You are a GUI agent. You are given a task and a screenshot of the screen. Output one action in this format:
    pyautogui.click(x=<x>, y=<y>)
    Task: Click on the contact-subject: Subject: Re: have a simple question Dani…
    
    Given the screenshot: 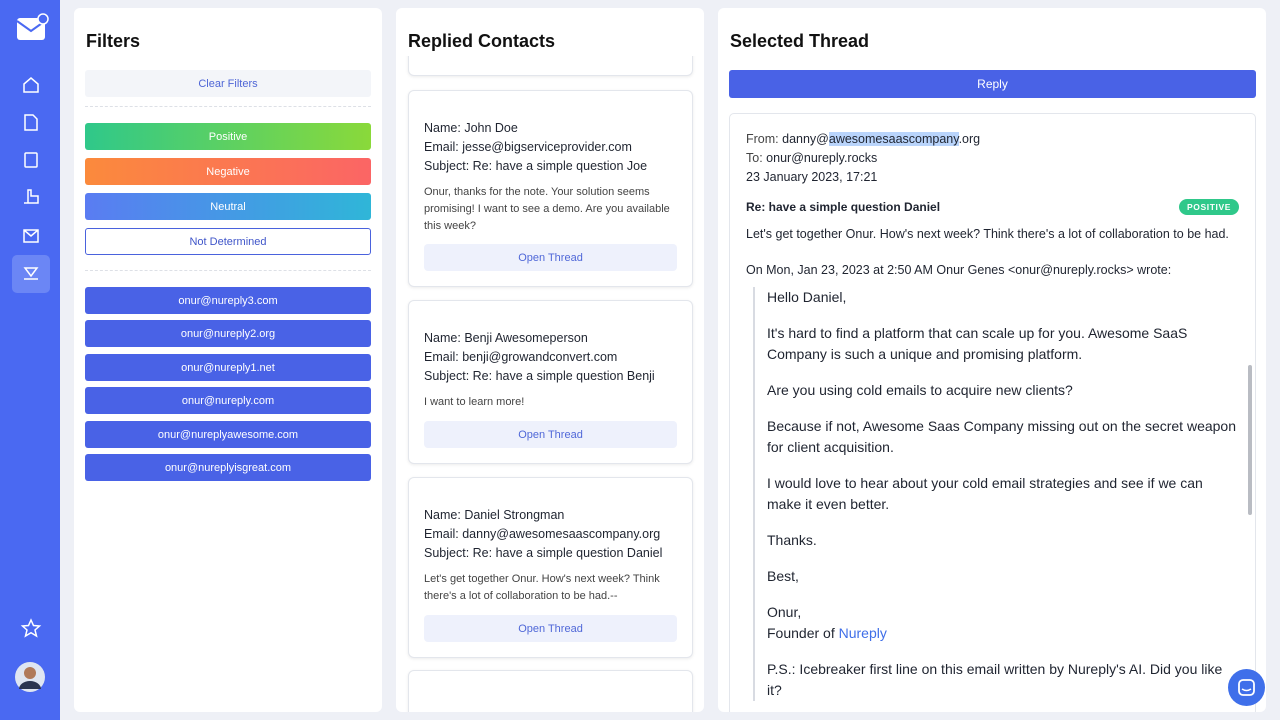 What is the action you would take?
    pyautogui.click(x=550, y=553)
    